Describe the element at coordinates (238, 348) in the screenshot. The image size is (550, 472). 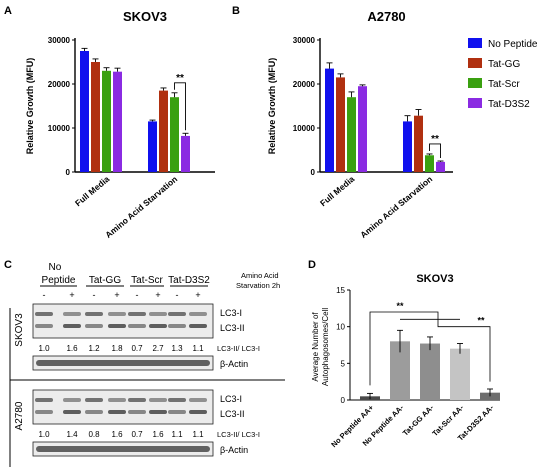
I see `ratio-label: LC3-II/ LC3-I` at that location.